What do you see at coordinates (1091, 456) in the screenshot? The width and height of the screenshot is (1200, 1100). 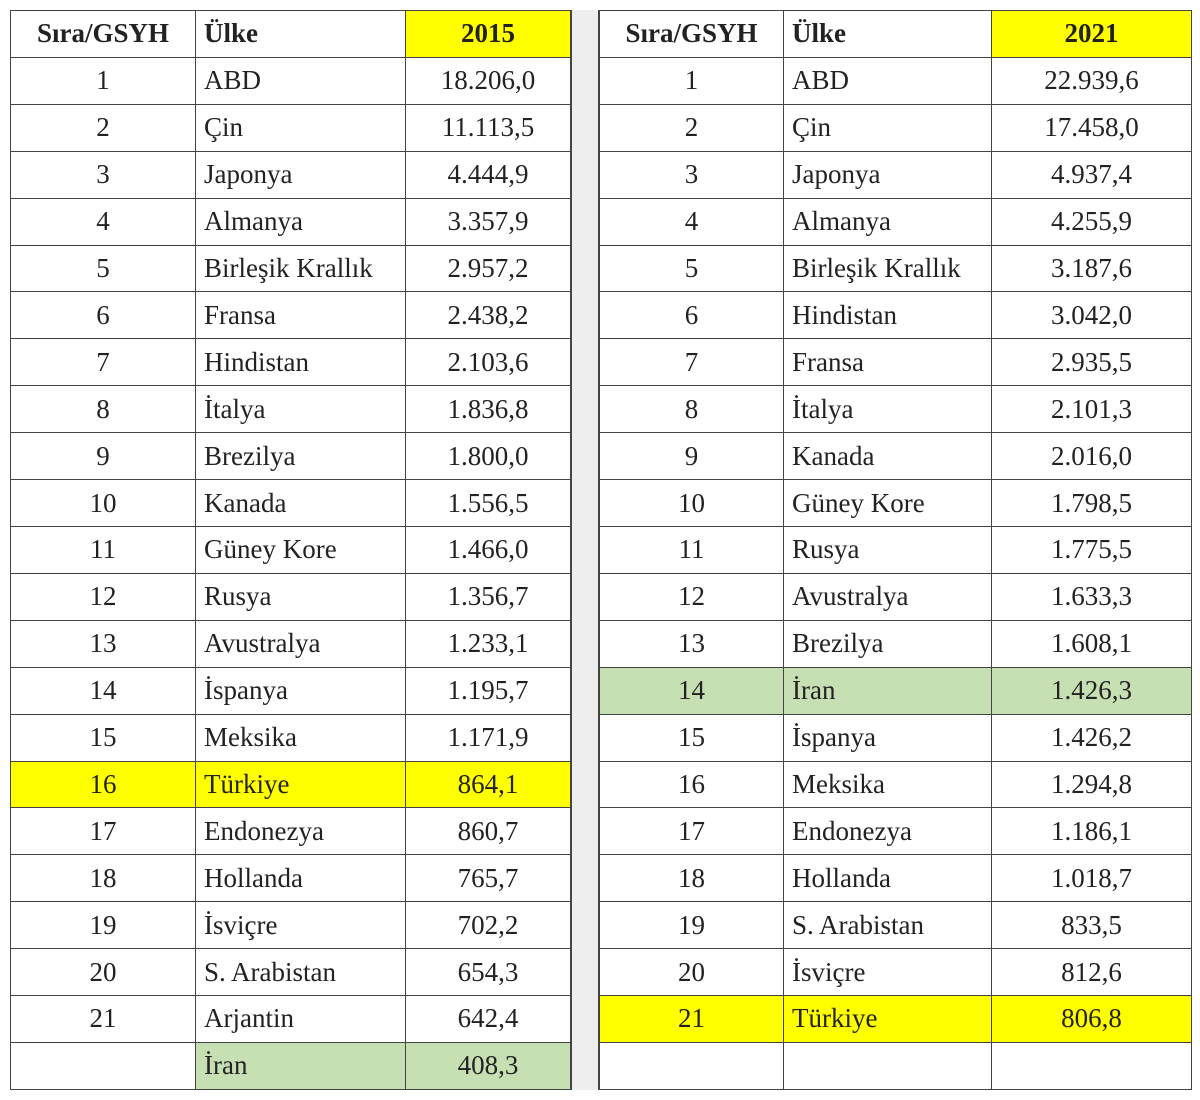 I see `cell-value: 2.016,0` at bounding box center [1091, 456].